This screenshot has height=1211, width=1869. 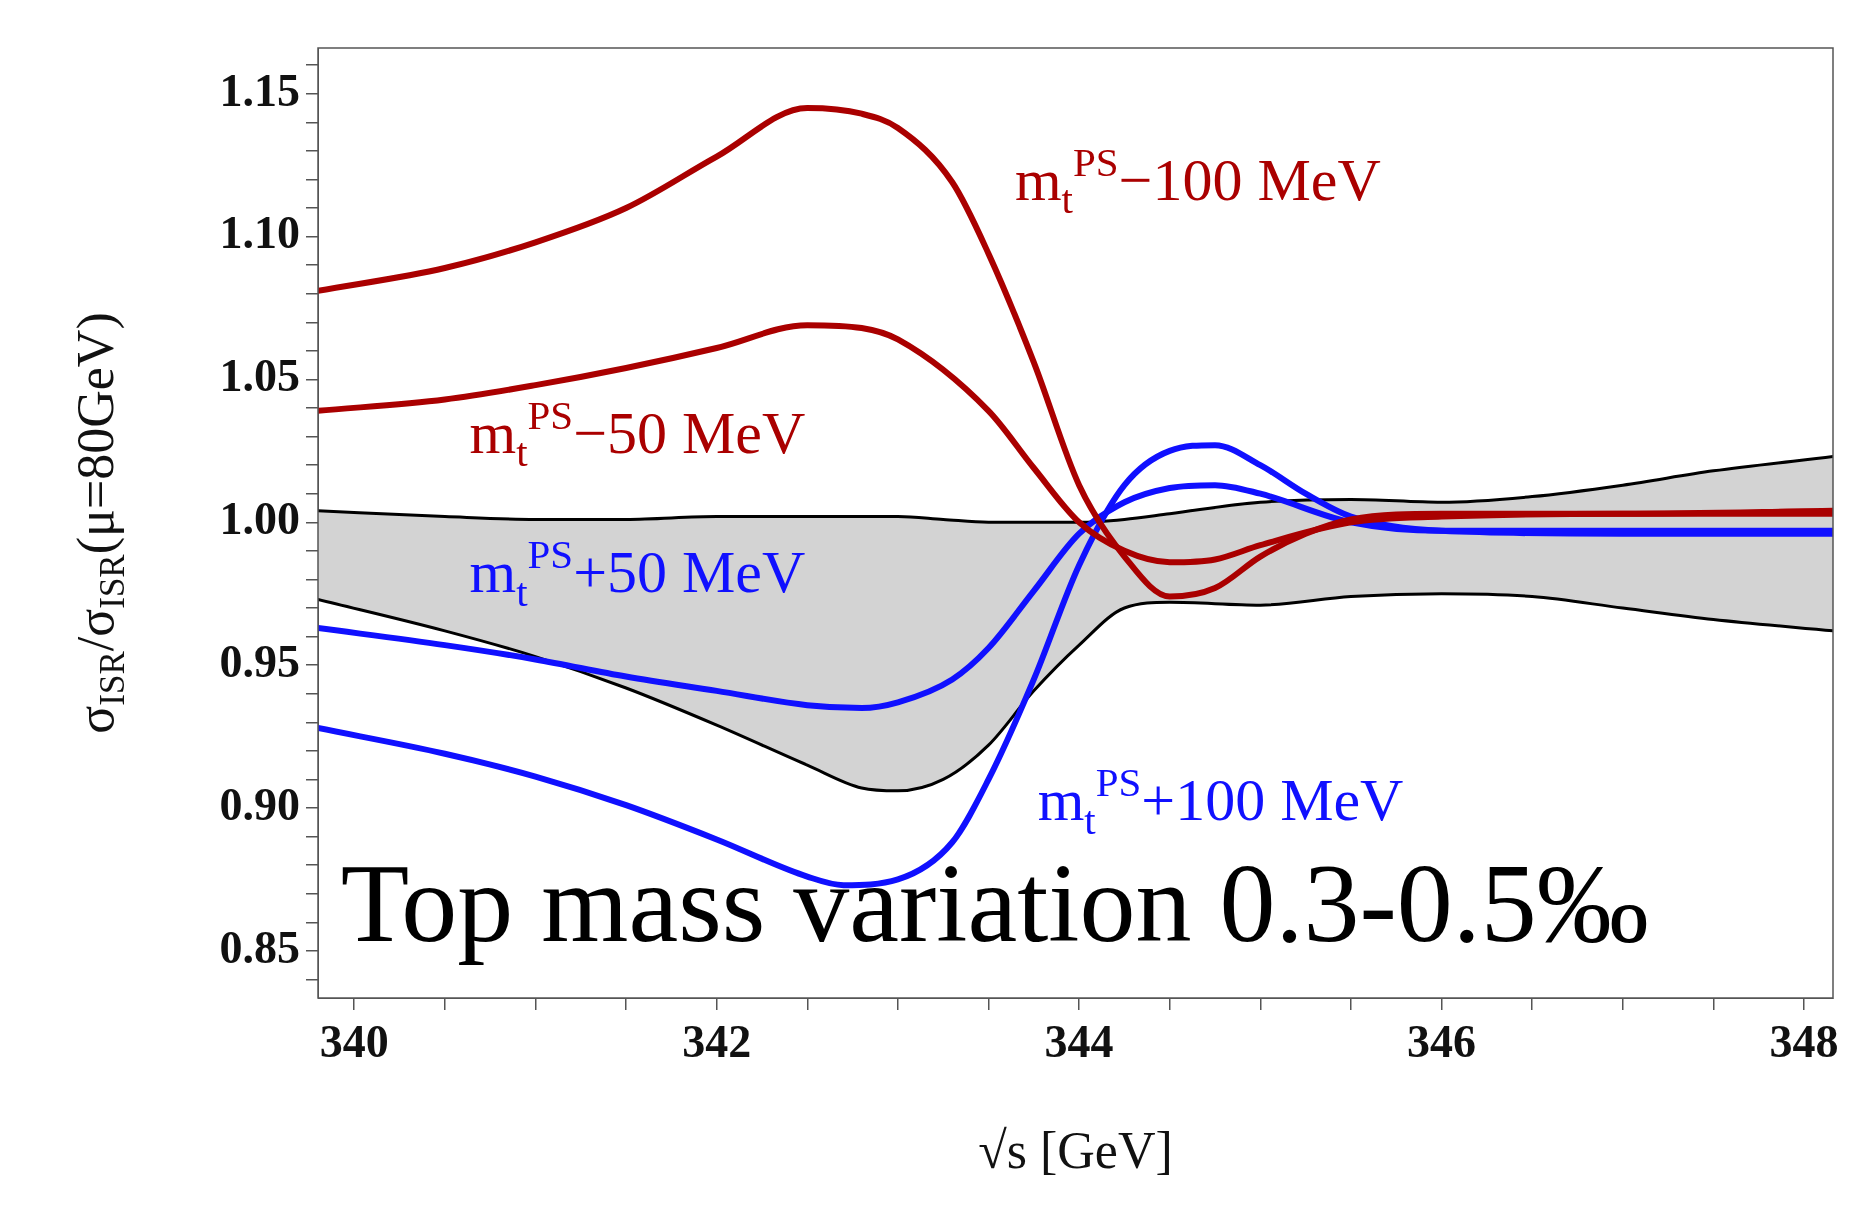 What do you see at coordinates (259, 947) in the screenshot?
I see `y-tick-label: 0.85` at bounding box center [259, 947].